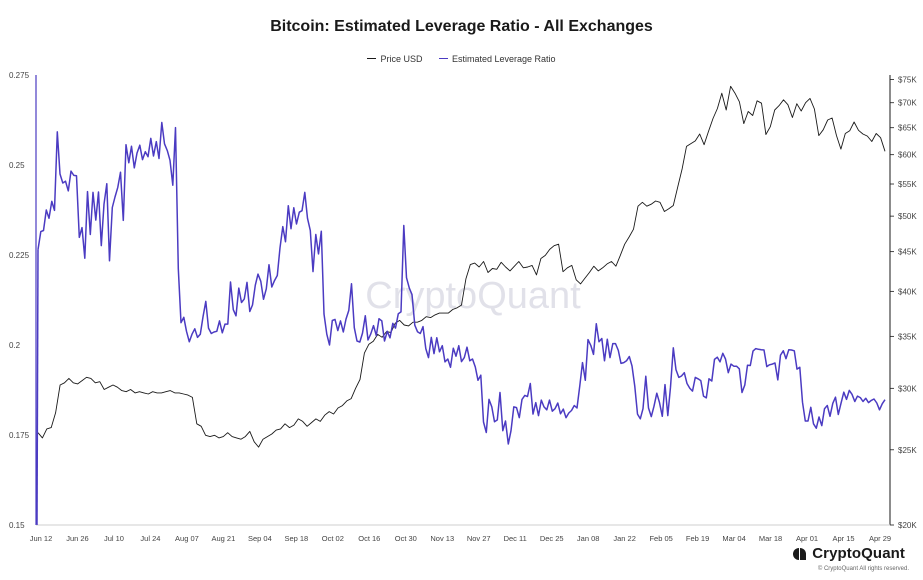  Describe the element at coordinates (37, 387) in the screenshot. I see `leverage-ratio-start-segment` at that location.